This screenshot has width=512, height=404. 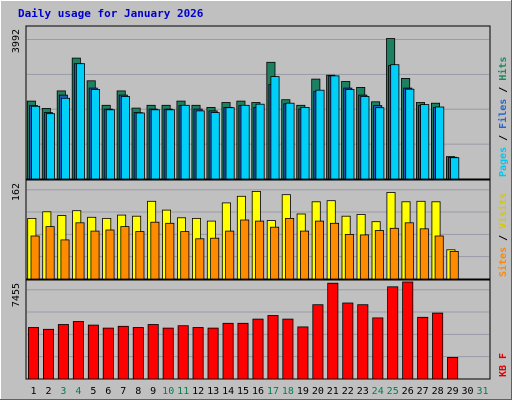 What do you see at coordinates (111, 13) in the screenshot?
I see `chart-title: Daily usage for January 2026` at bounding box center [111, 13].